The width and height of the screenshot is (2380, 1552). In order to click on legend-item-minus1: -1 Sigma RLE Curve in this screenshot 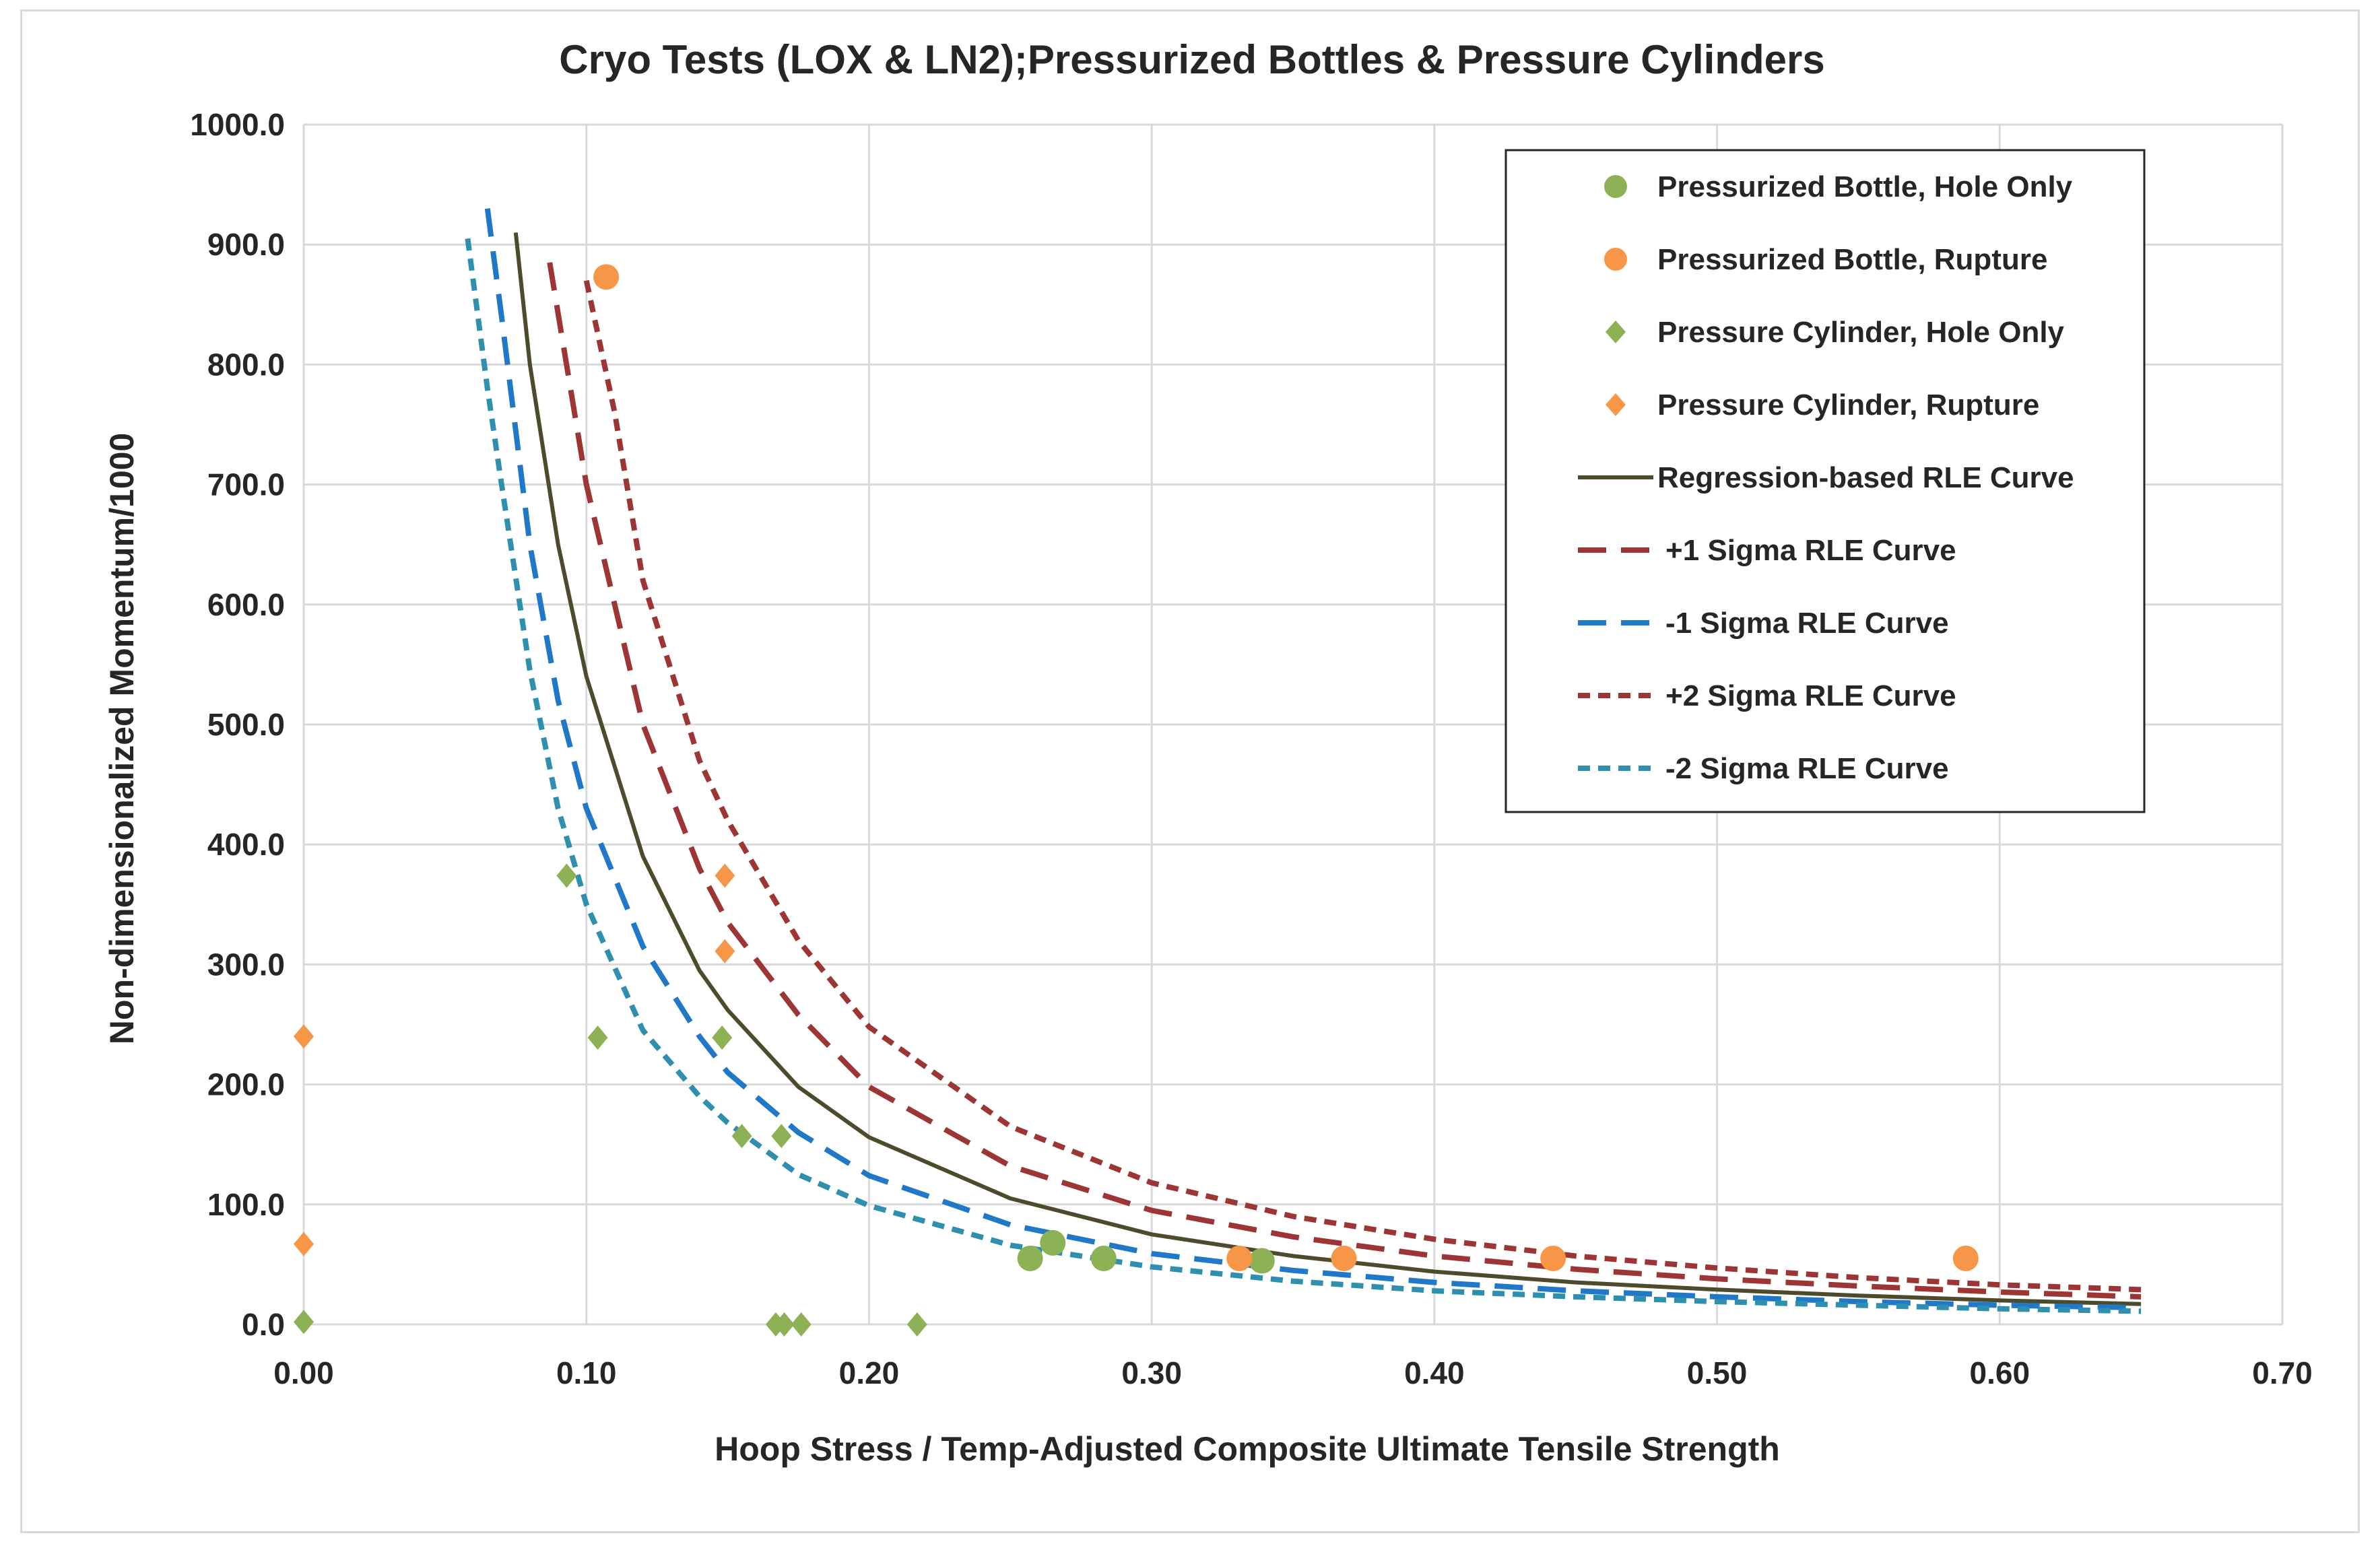, I will do `click(1763, 624)`.